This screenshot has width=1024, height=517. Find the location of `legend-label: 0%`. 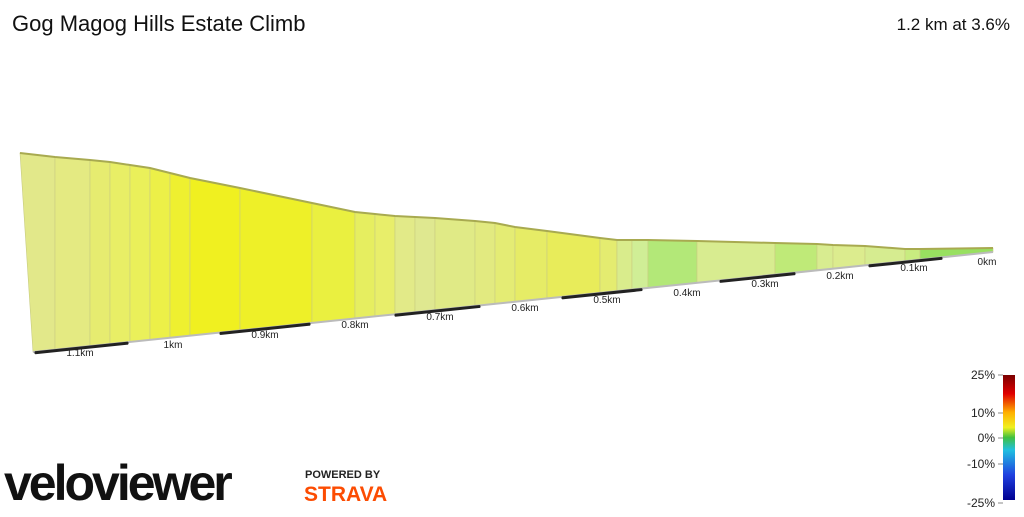

legend-label: 0% is located at coordinates (987, 438).